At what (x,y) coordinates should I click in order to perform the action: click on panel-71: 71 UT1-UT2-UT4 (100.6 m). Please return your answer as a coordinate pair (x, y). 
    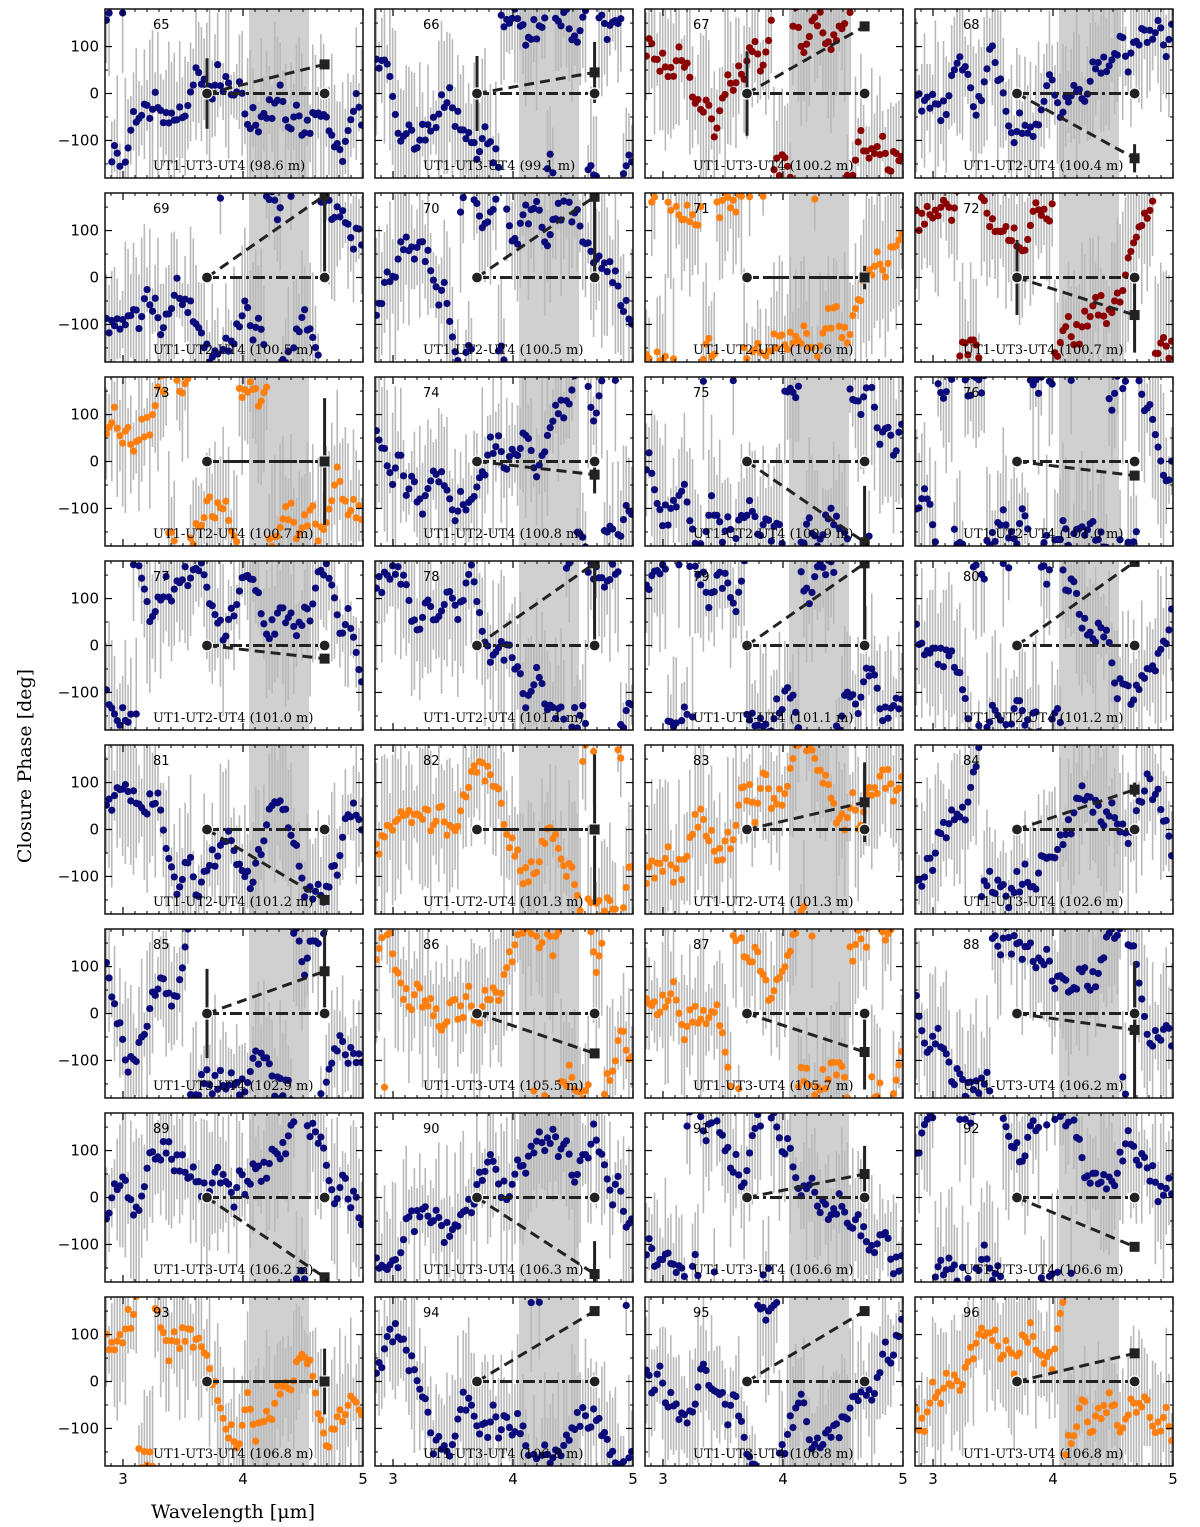
    Looking at the image, I should click on (774, 277).